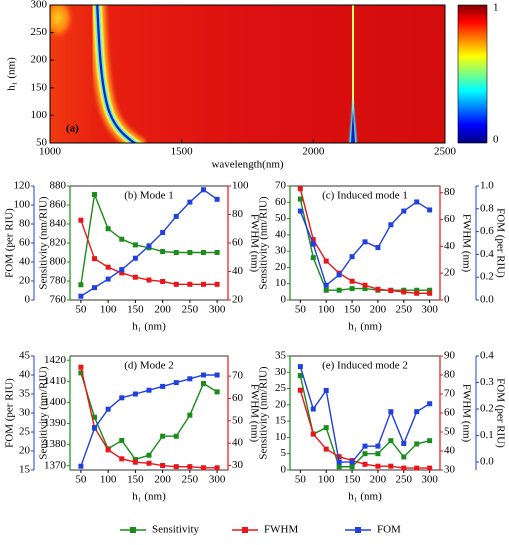 This screenshot has width=509, height=545. I want to click on y-tick-label: 1.0, so click(487, 186).